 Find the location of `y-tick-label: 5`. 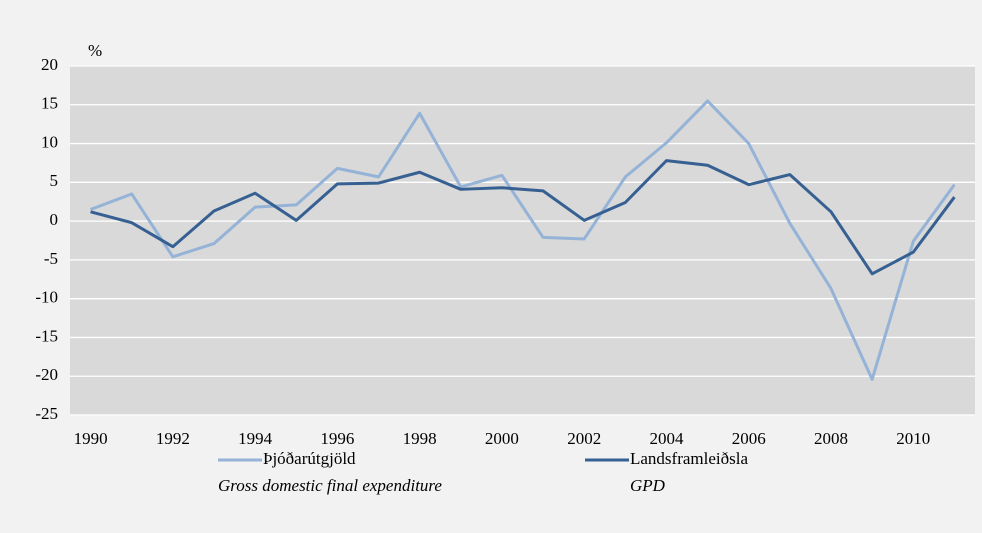

y-tick-label: 5 is located at coordinates (54, 180).